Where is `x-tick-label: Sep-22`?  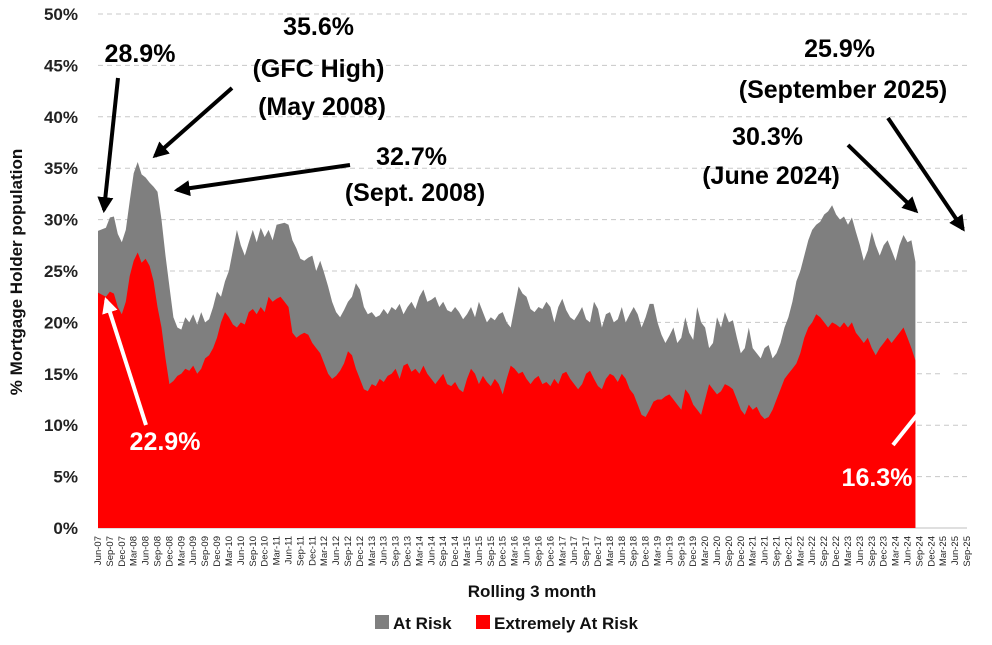 x-tick-label: Sep-22 is located at coordinates (824, 551).